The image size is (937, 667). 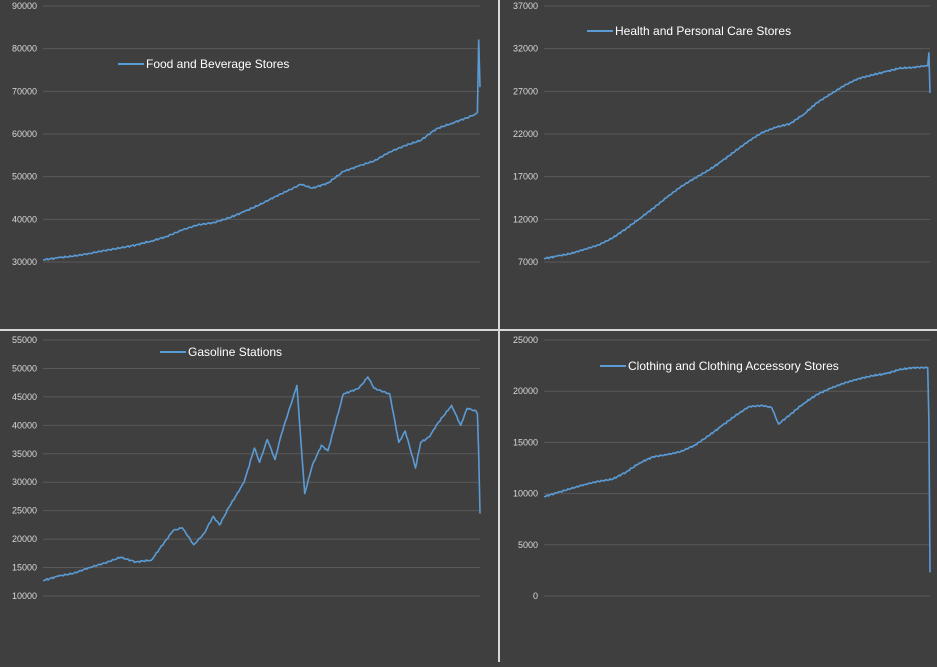 I want to click on y-tick-label: 12000, so click(x=525, y=219).